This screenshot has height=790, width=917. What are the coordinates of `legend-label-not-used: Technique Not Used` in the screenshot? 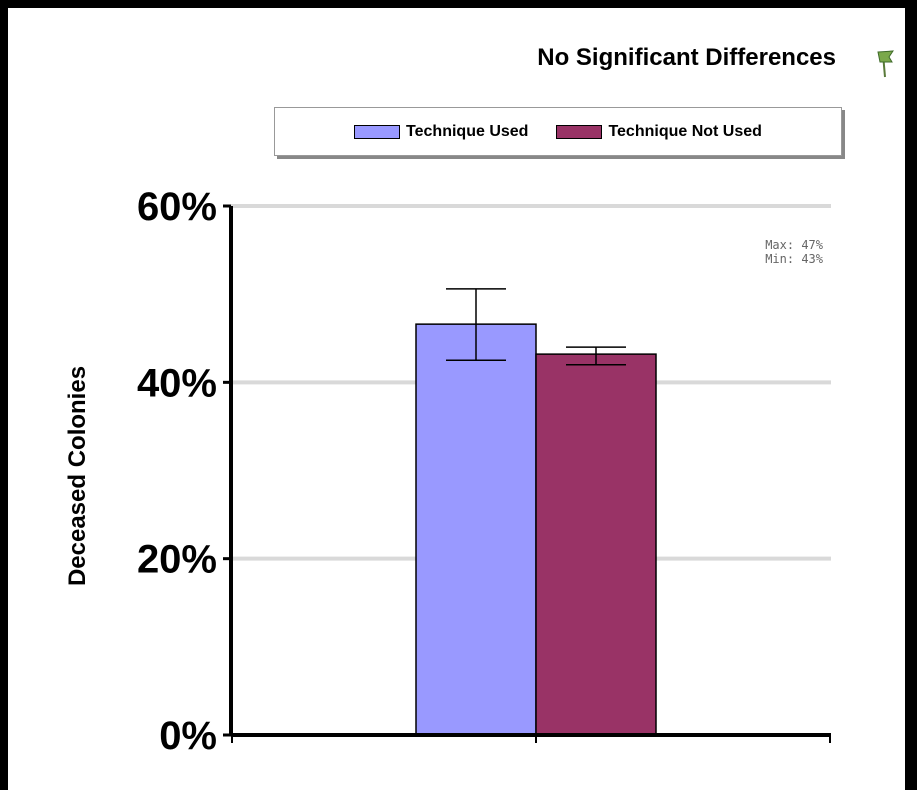 It's located at (685, 131).